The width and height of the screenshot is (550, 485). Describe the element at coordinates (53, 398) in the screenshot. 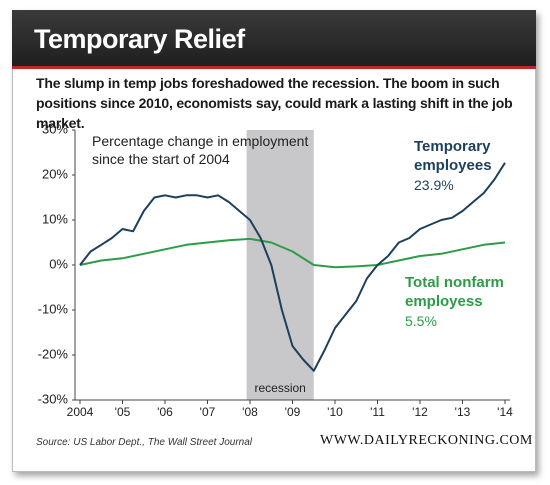

I see `y-tick-label: -30%` at that location.